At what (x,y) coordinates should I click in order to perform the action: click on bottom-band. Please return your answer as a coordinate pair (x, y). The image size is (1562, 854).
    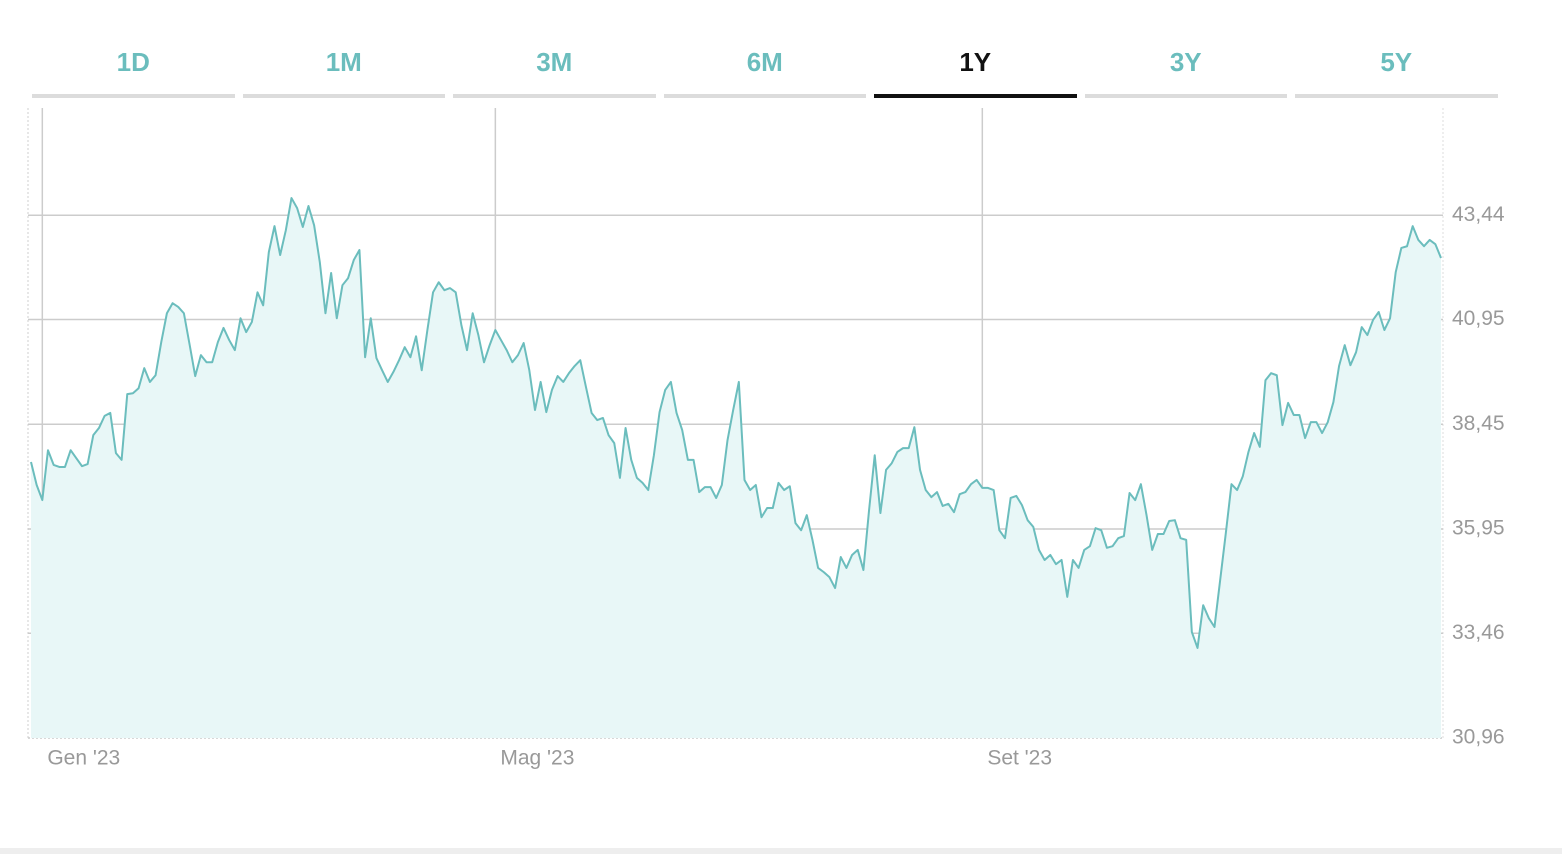
    Looking at the image, I should click on (781, 851).